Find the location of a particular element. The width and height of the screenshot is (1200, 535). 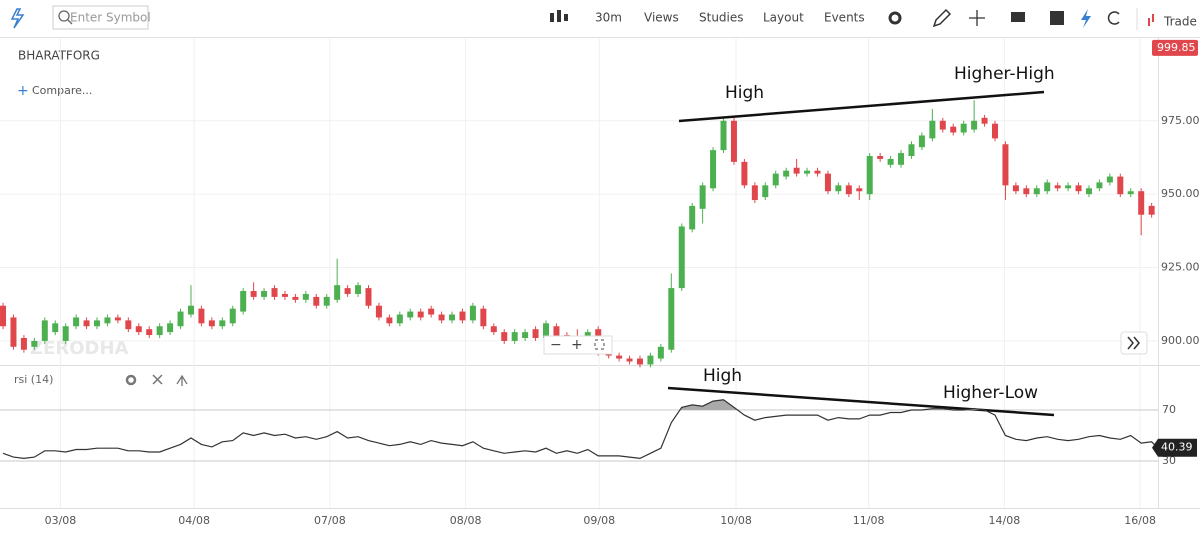

x-tick-label: 14/08 is located at coordinates (1005, 520).